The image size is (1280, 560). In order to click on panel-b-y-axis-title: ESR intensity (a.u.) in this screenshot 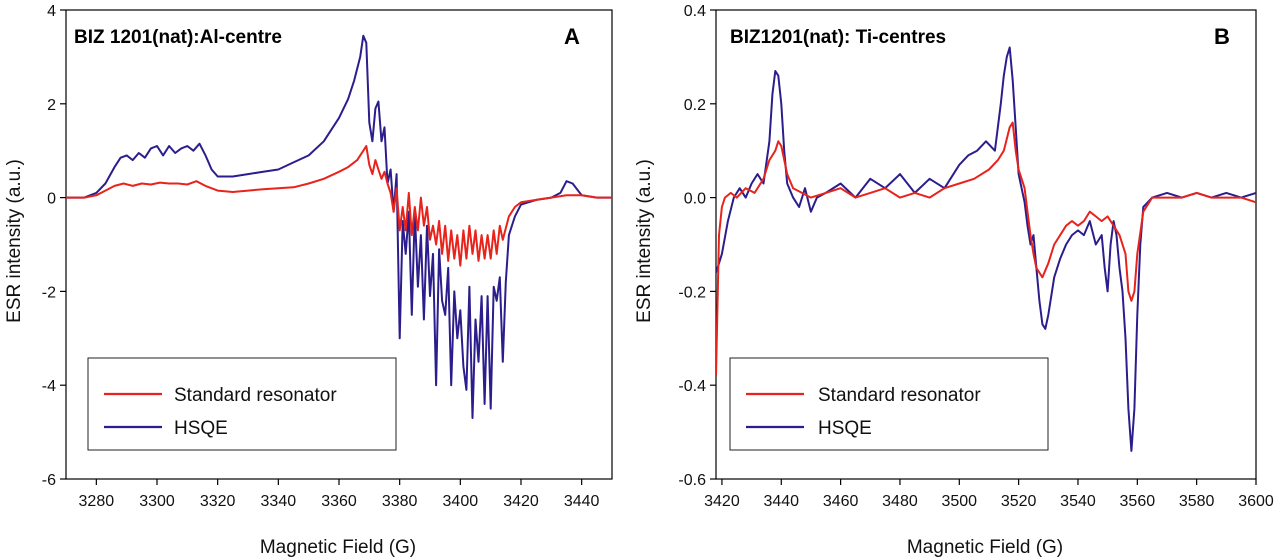, I will do `click(644, 241)`.